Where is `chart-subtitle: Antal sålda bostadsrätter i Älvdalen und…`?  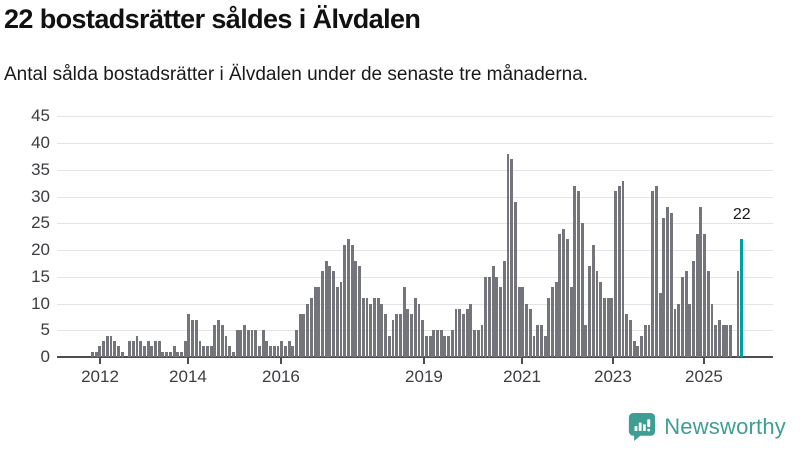 chart-subtitle: Antal sålda bostadsrätter i Älvdalen und… is located at coordinates (296, 74).